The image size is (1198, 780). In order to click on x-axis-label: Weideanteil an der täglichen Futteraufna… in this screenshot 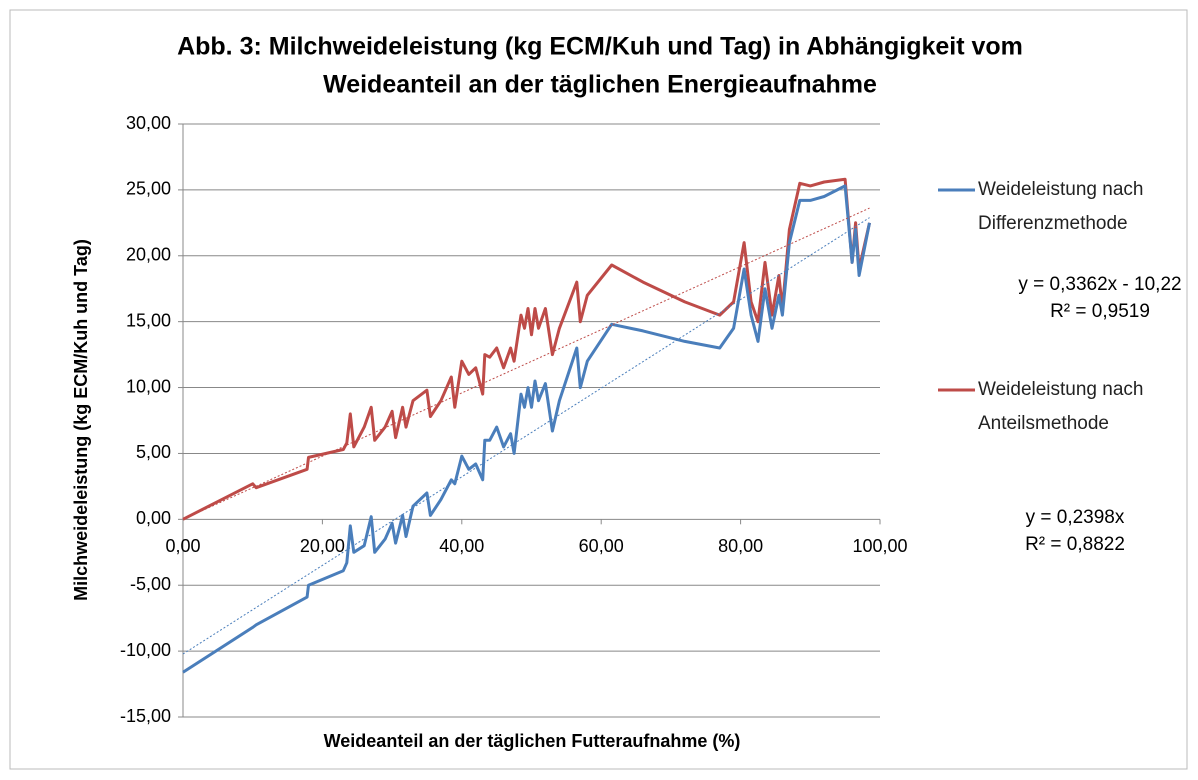, I will do `click(532, 741)`.